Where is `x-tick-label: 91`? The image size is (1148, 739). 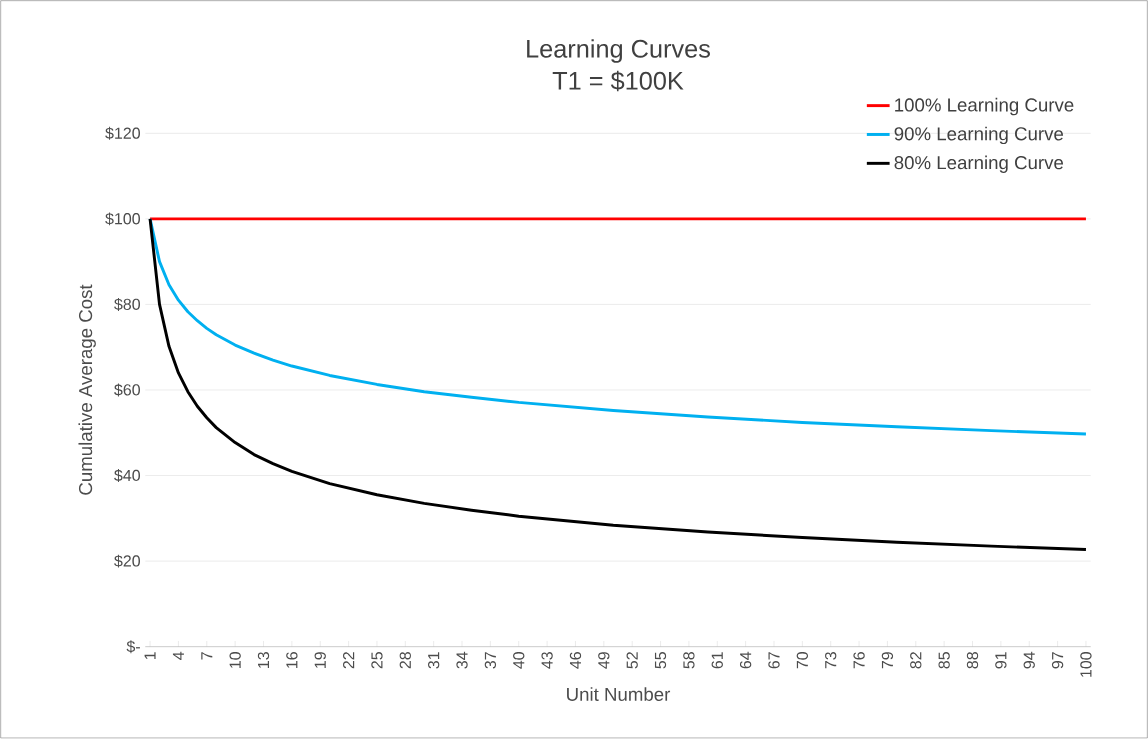
x-tick-label: 91 is located at coordinates (1001, 660).